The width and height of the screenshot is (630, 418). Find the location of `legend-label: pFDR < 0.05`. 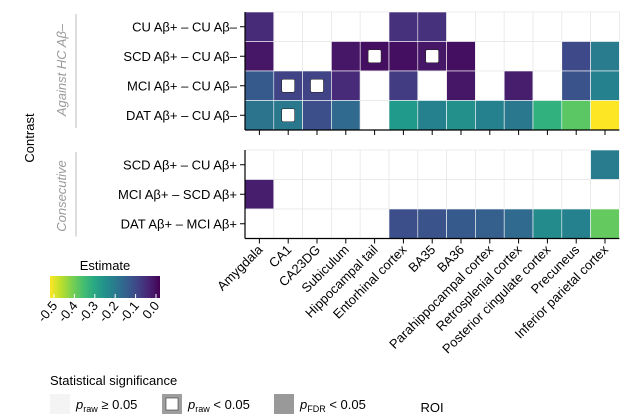

legend-label: pFDR < 0.05 is located at coordinates (332, 405).